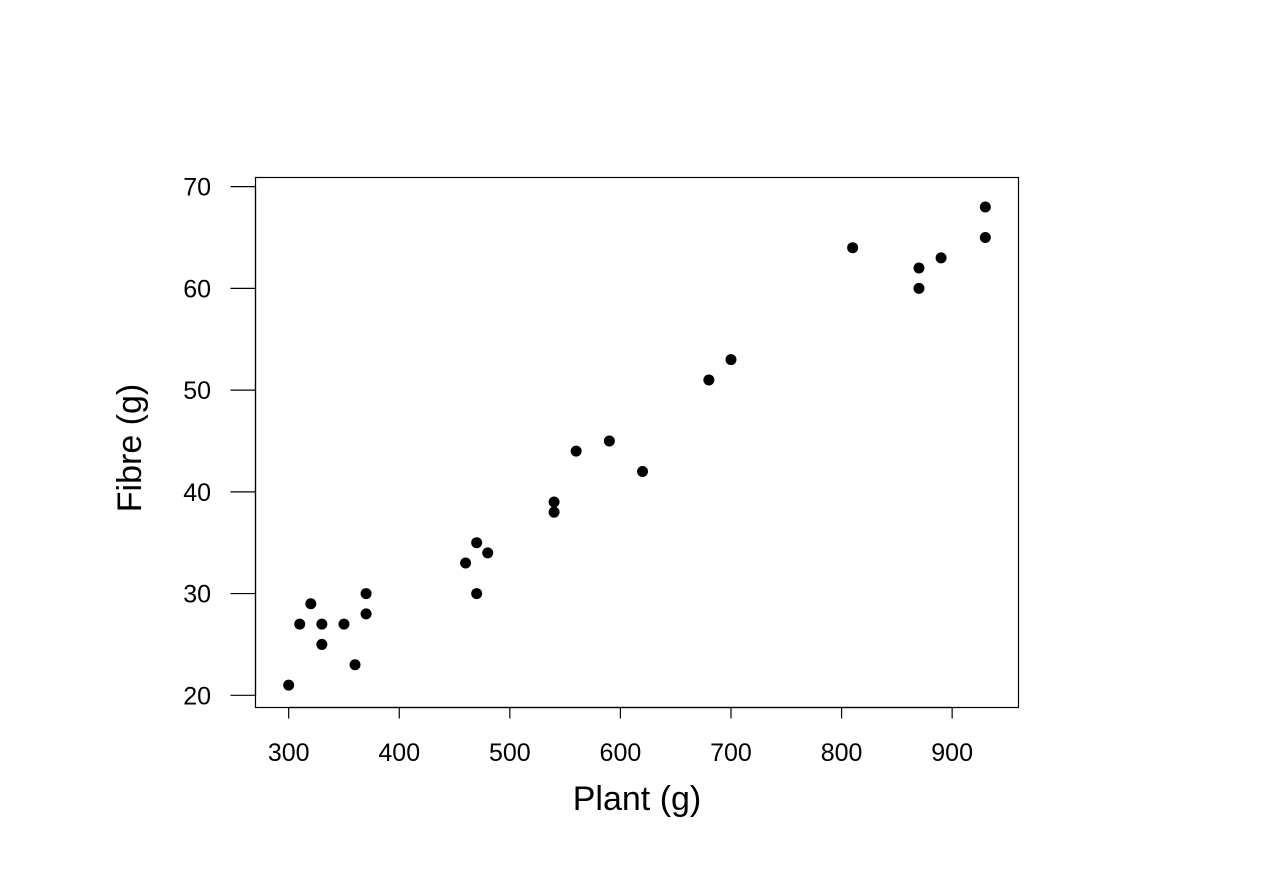 Image resolution: width=1274 pixels, height=886 pixels. What do you see at coordinates (289, 753) in the screenshot?
I see `x-tick-label: 300` at bounding box center [289, 753].